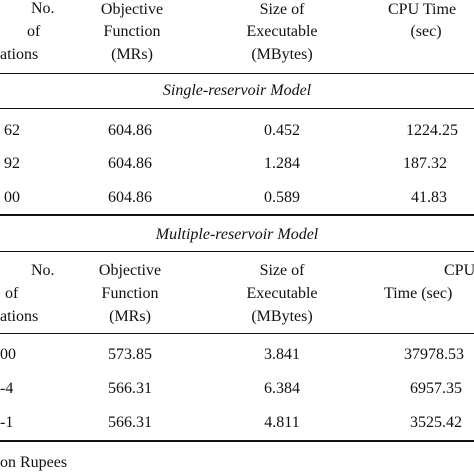 The image size is (474, 474). Describe the element at coordinates (237, 215) in the screenshot. I see `table-divider` at that location.